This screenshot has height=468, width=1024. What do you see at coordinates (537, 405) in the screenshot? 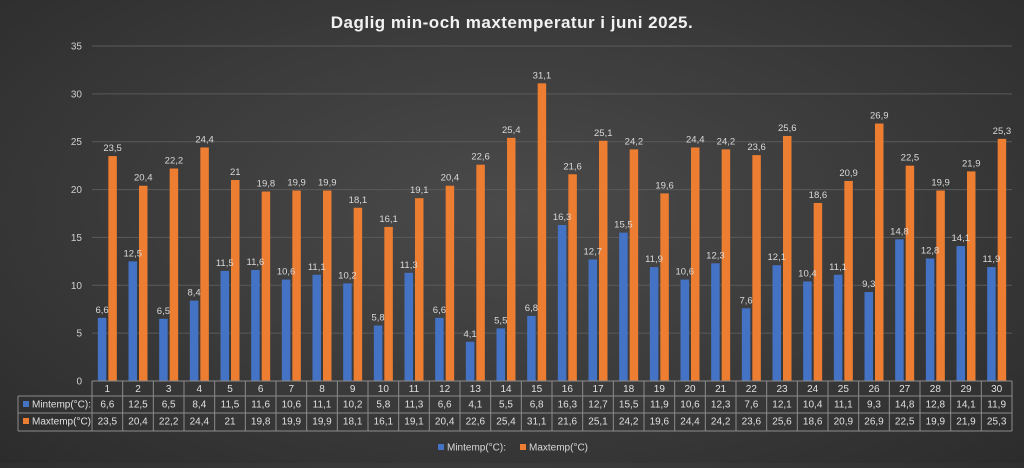
I see `table-cell: 6,8` at bounding box center [537, 405].